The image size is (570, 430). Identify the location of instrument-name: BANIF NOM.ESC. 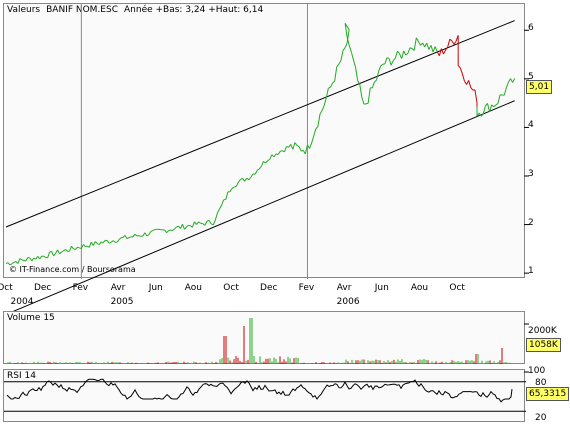
(82, 10).